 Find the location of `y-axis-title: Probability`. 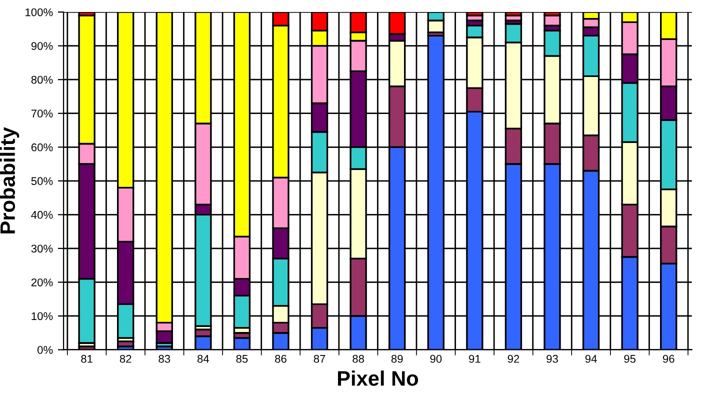

y-axis-title: Probability is located at coordinates (10, 180).